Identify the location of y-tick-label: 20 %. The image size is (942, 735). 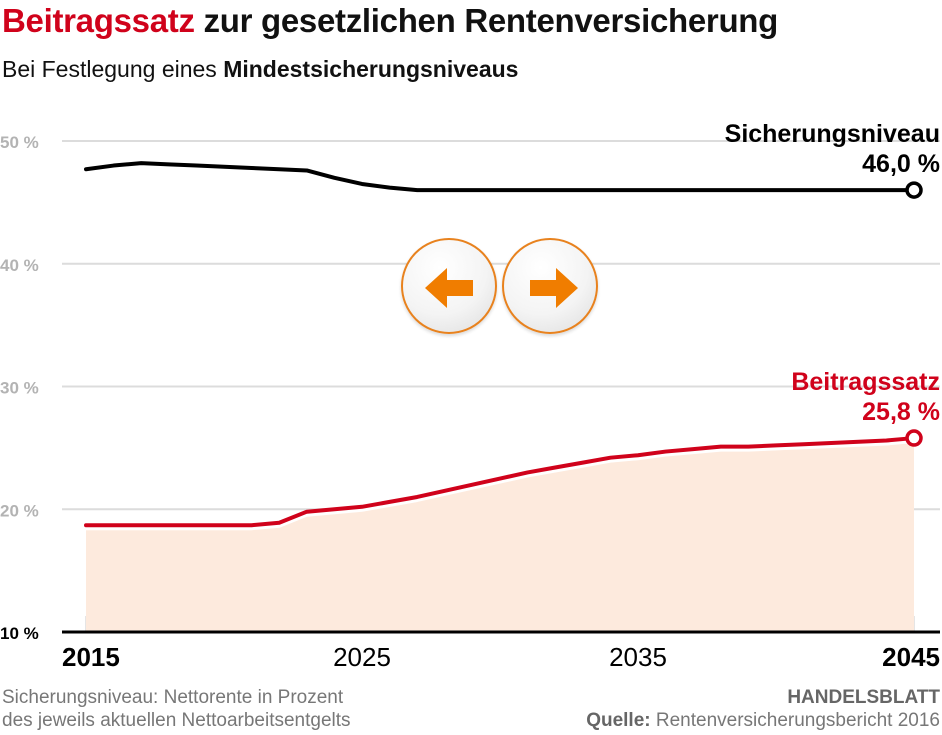
(19, 510).